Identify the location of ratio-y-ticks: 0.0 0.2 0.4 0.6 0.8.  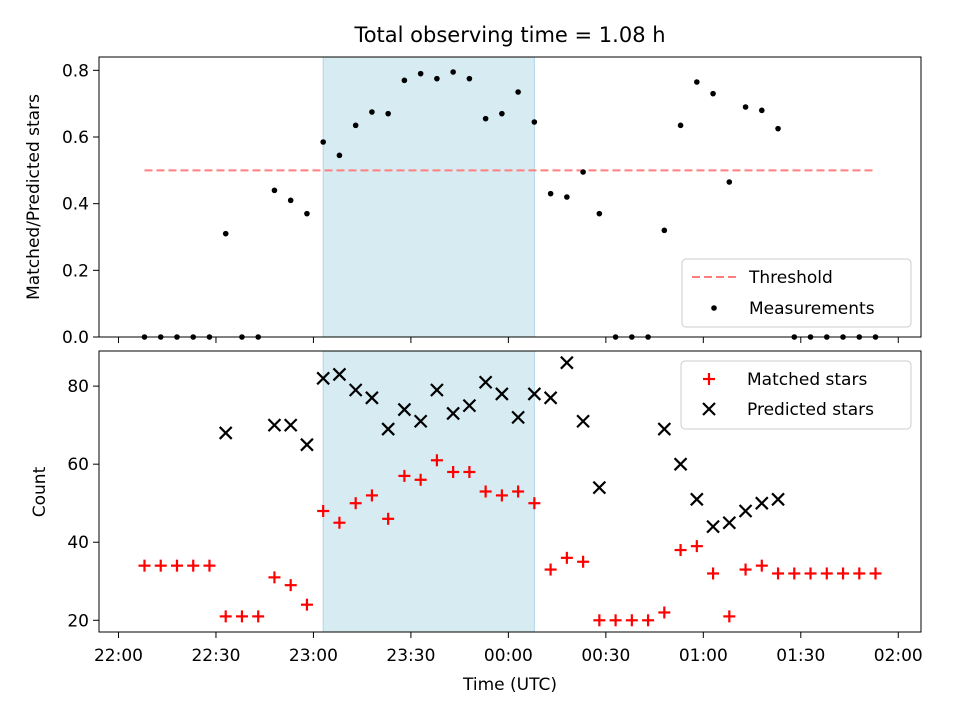
(80, 204).